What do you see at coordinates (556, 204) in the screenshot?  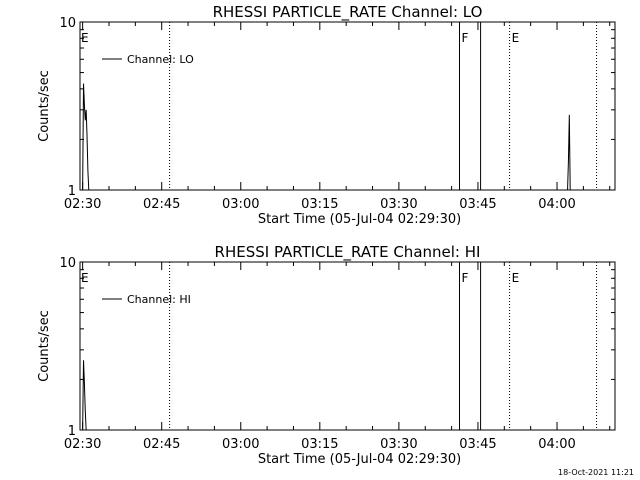 I see `chart-1-x-tick-label: 04:00` at bounding box center [556, 204].